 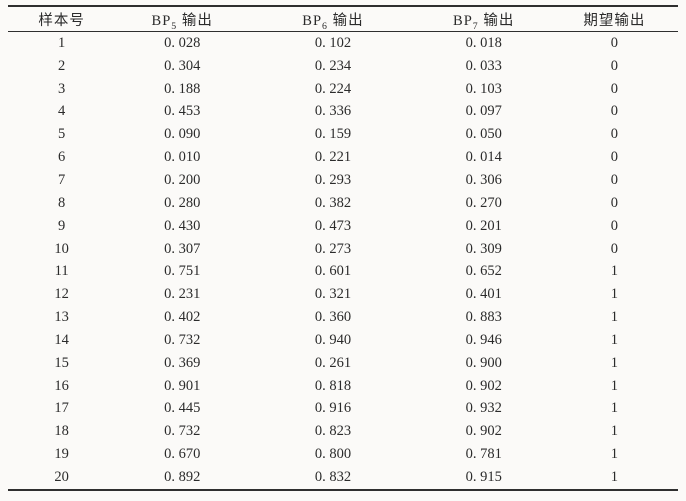 What do you see at coordinates (483, 65) in the screenshot?
I see `value-cell: 0. 033` at bounding box center [483, 65].